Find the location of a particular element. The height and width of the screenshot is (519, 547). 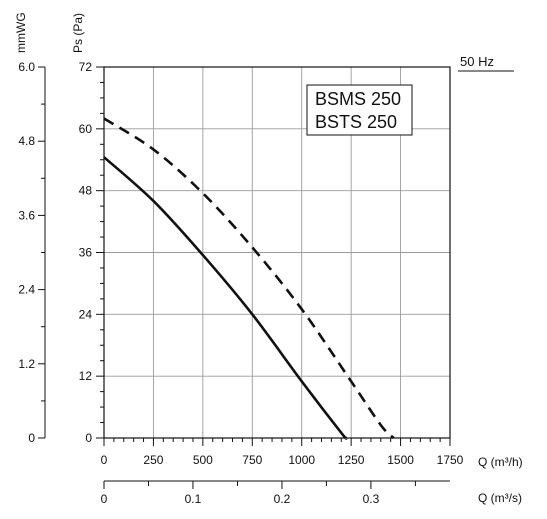

flow-m3h-tick-label: 1000 is located at coordinates (301, 460).